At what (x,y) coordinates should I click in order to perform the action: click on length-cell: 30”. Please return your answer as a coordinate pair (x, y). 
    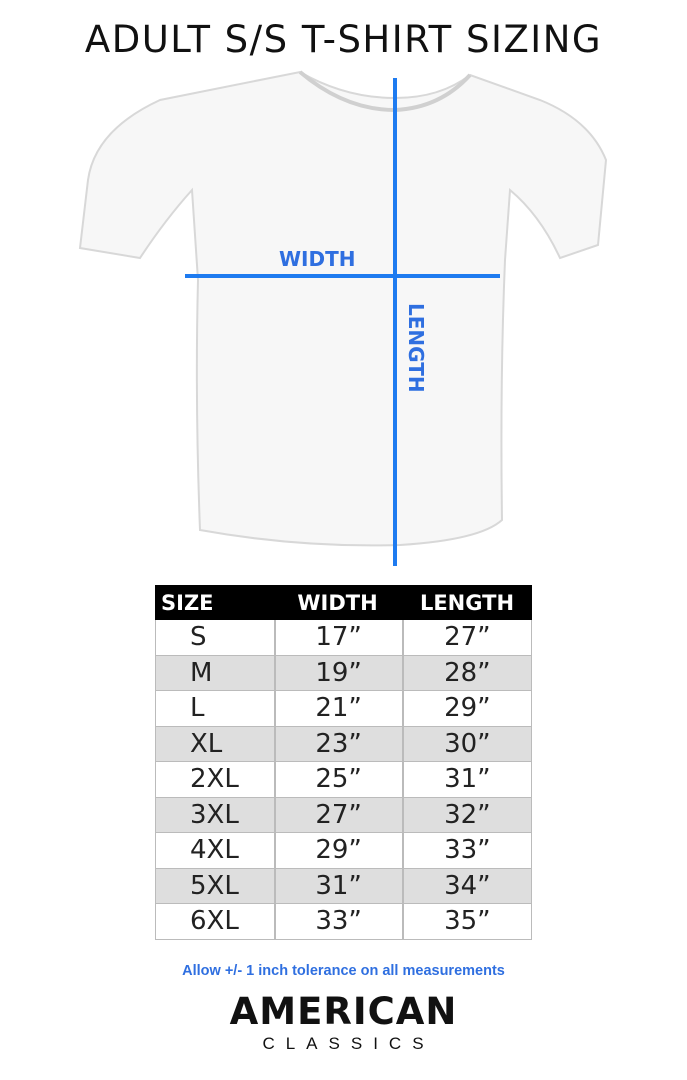
    Looking at the image, I should click on (466, 743).